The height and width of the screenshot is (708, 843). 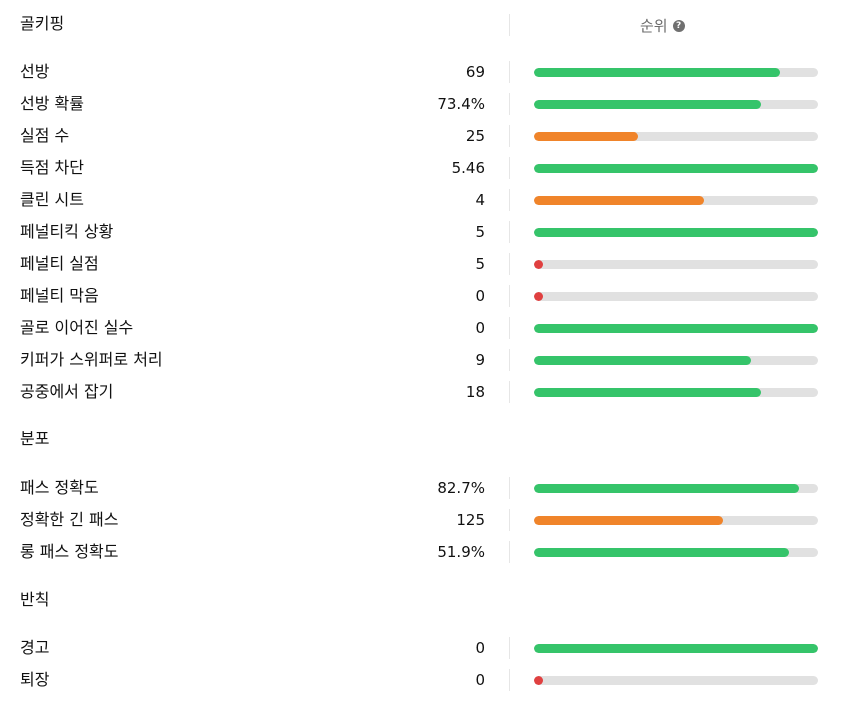 I want to click on stat-row-pass-accuracy: 패스 정확도 82.7%, so click(x=421, y=488).